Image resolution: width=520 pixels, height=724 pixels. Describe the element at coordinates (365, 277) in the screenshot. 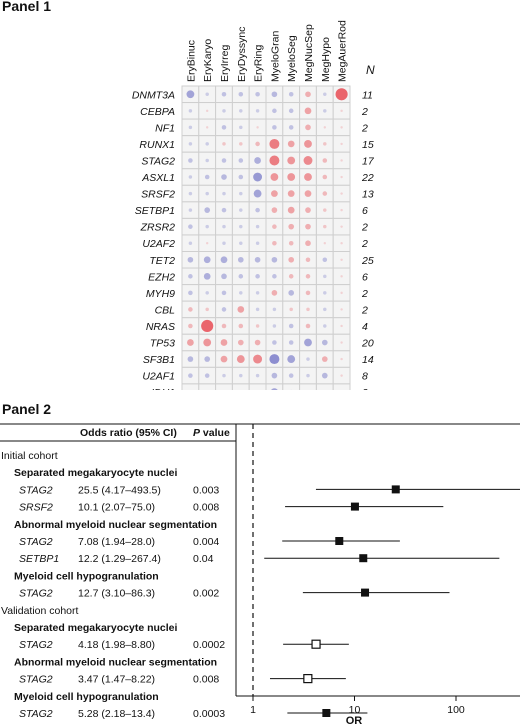

I see `n-value-ezh2: 6` at that location.